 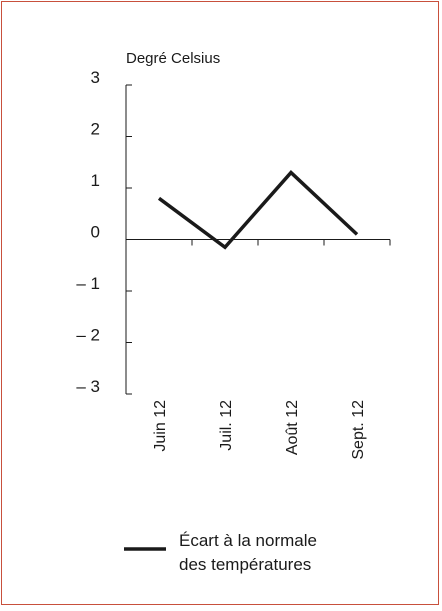 What do you see at coordinates (173, 58) in the screenshot?
I see `y-unit-label: Degré Celsius` at bounding box center [173, 58].